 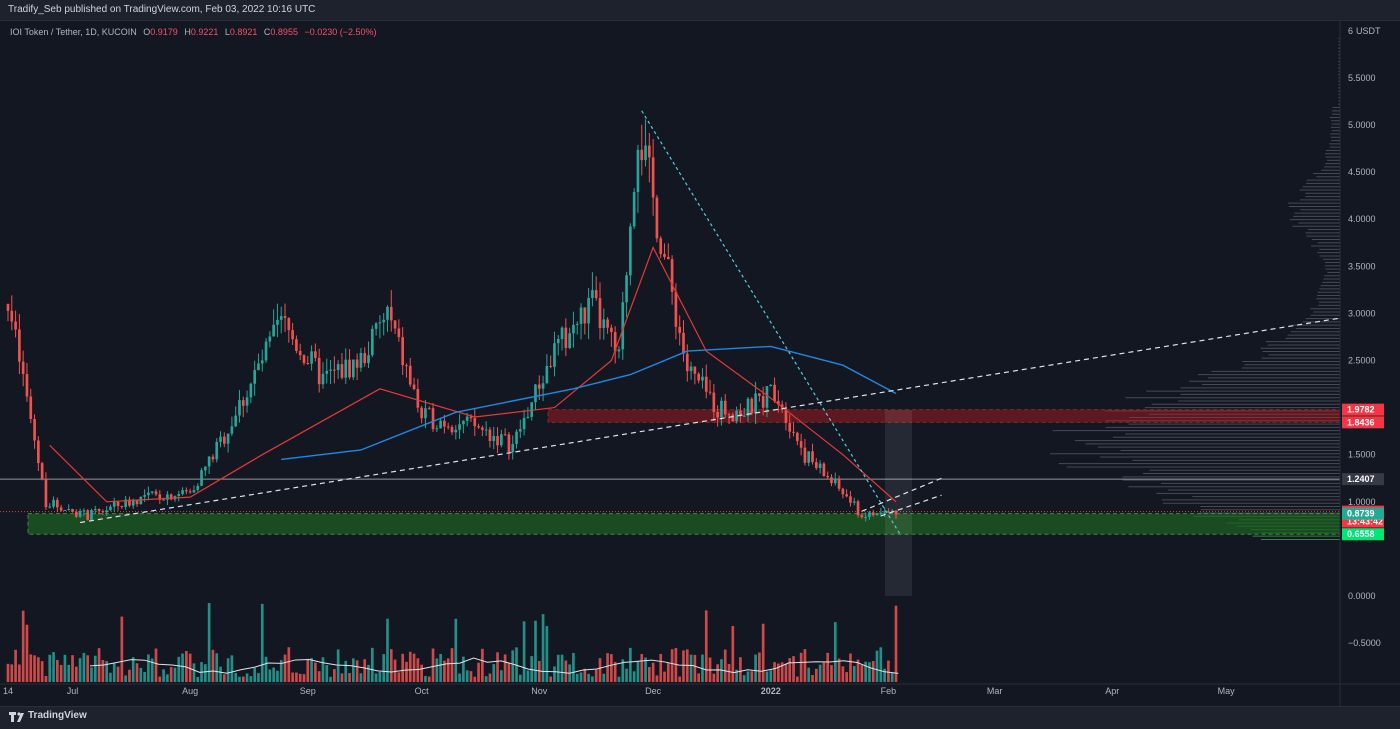 What do you see at coordinates (308, 691) in the screenshot?
I see `time-axis-tick: Sep` at bounding box center [308, 691].